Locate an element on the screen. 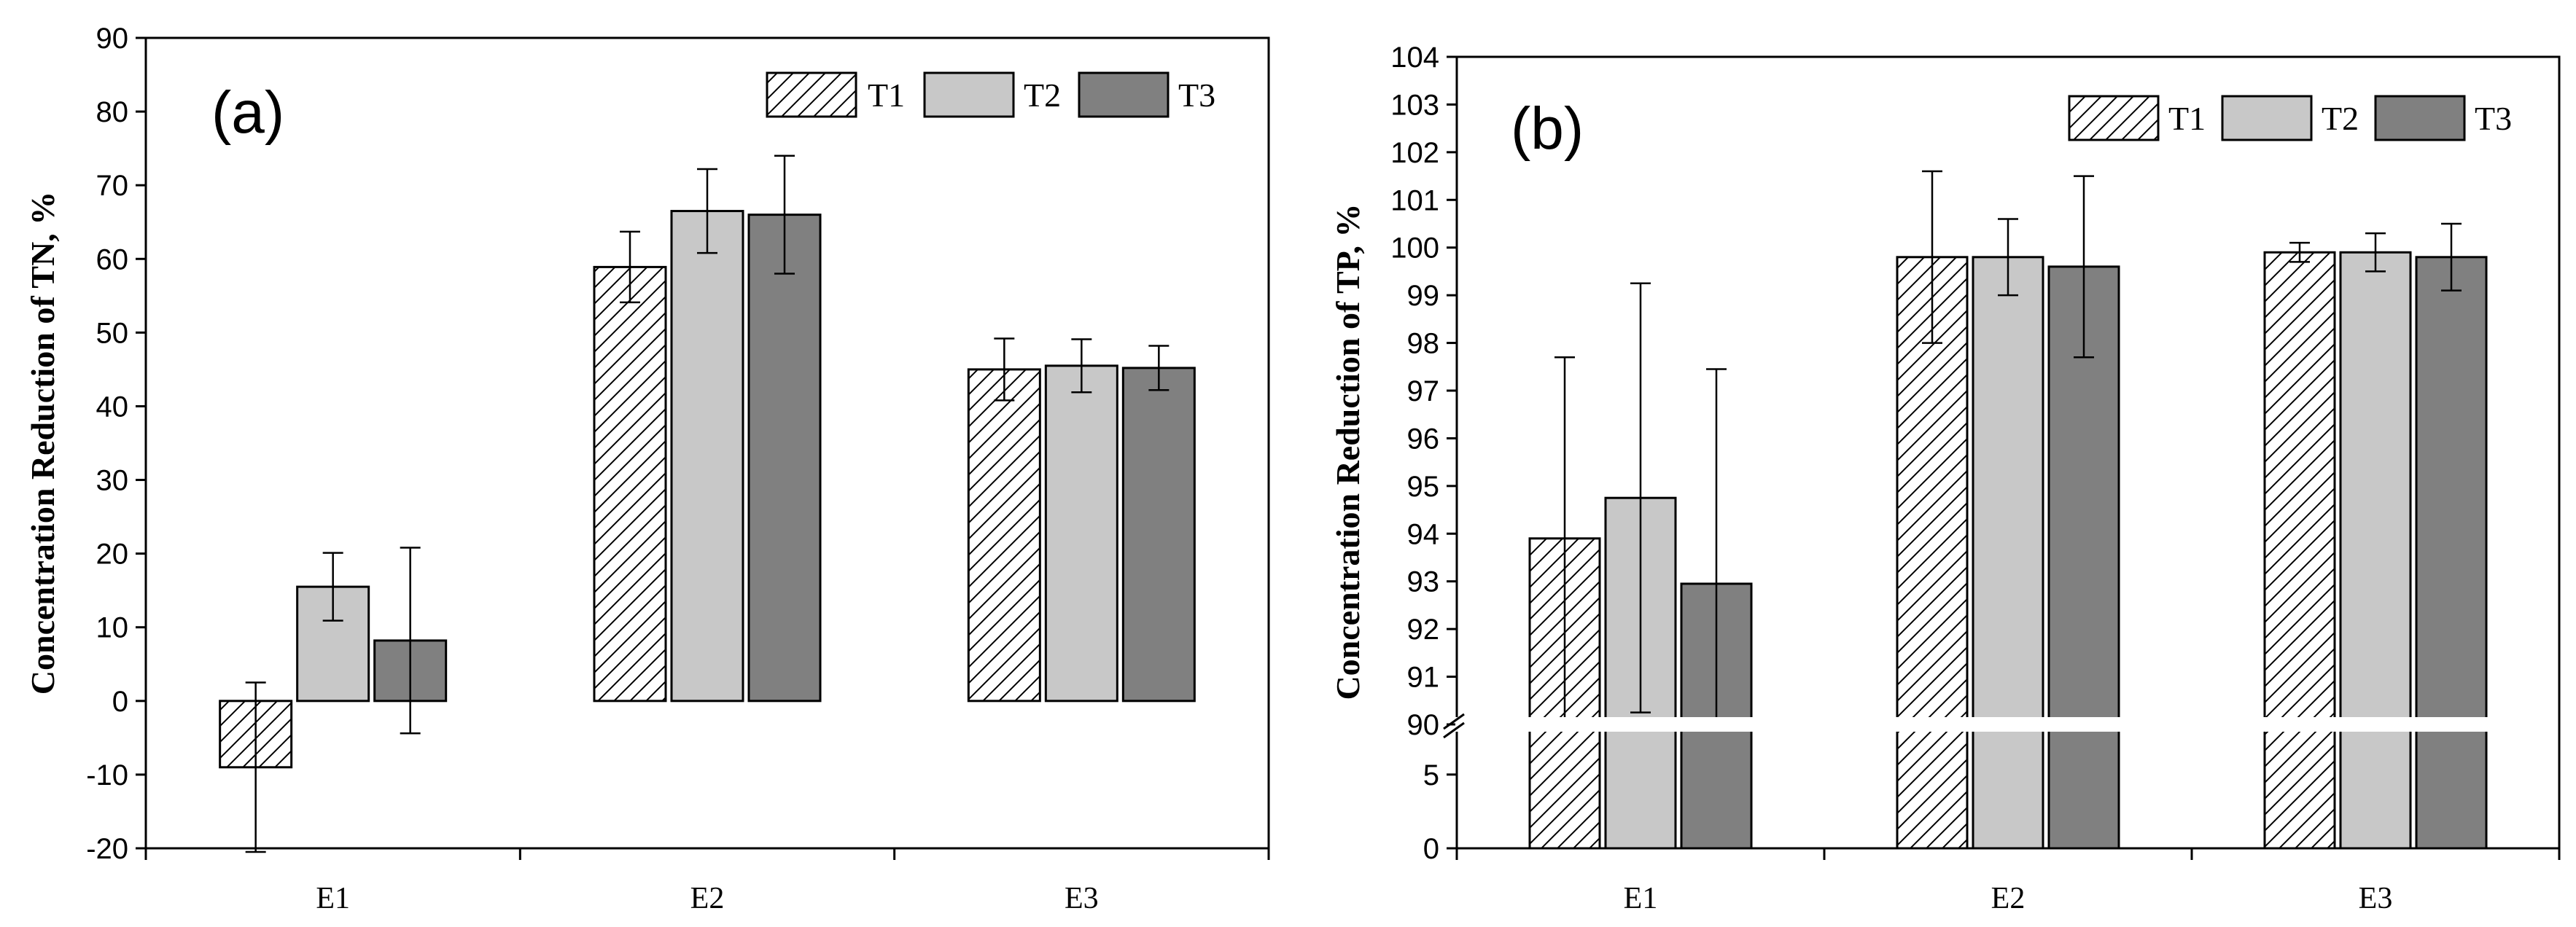 This screenshot has height=927, width=2576. y-tick-label: 96 is located at coordinates (1423, 439).